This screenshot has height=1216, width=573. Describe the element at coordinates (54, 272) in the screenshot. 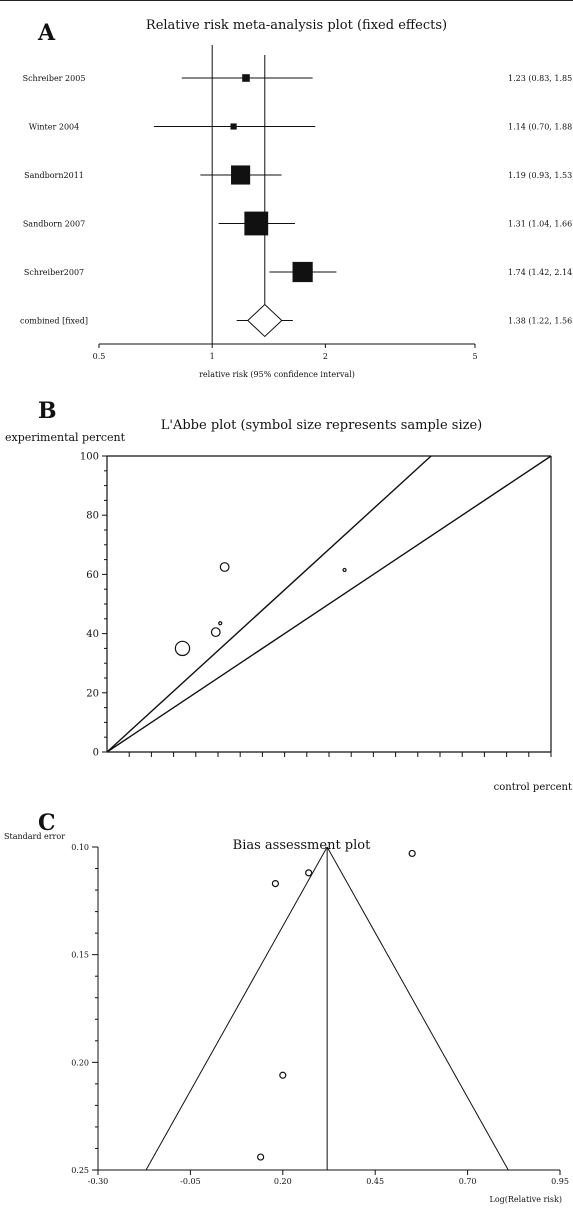

I see `study-label-4: Schreiber2007` at that location.